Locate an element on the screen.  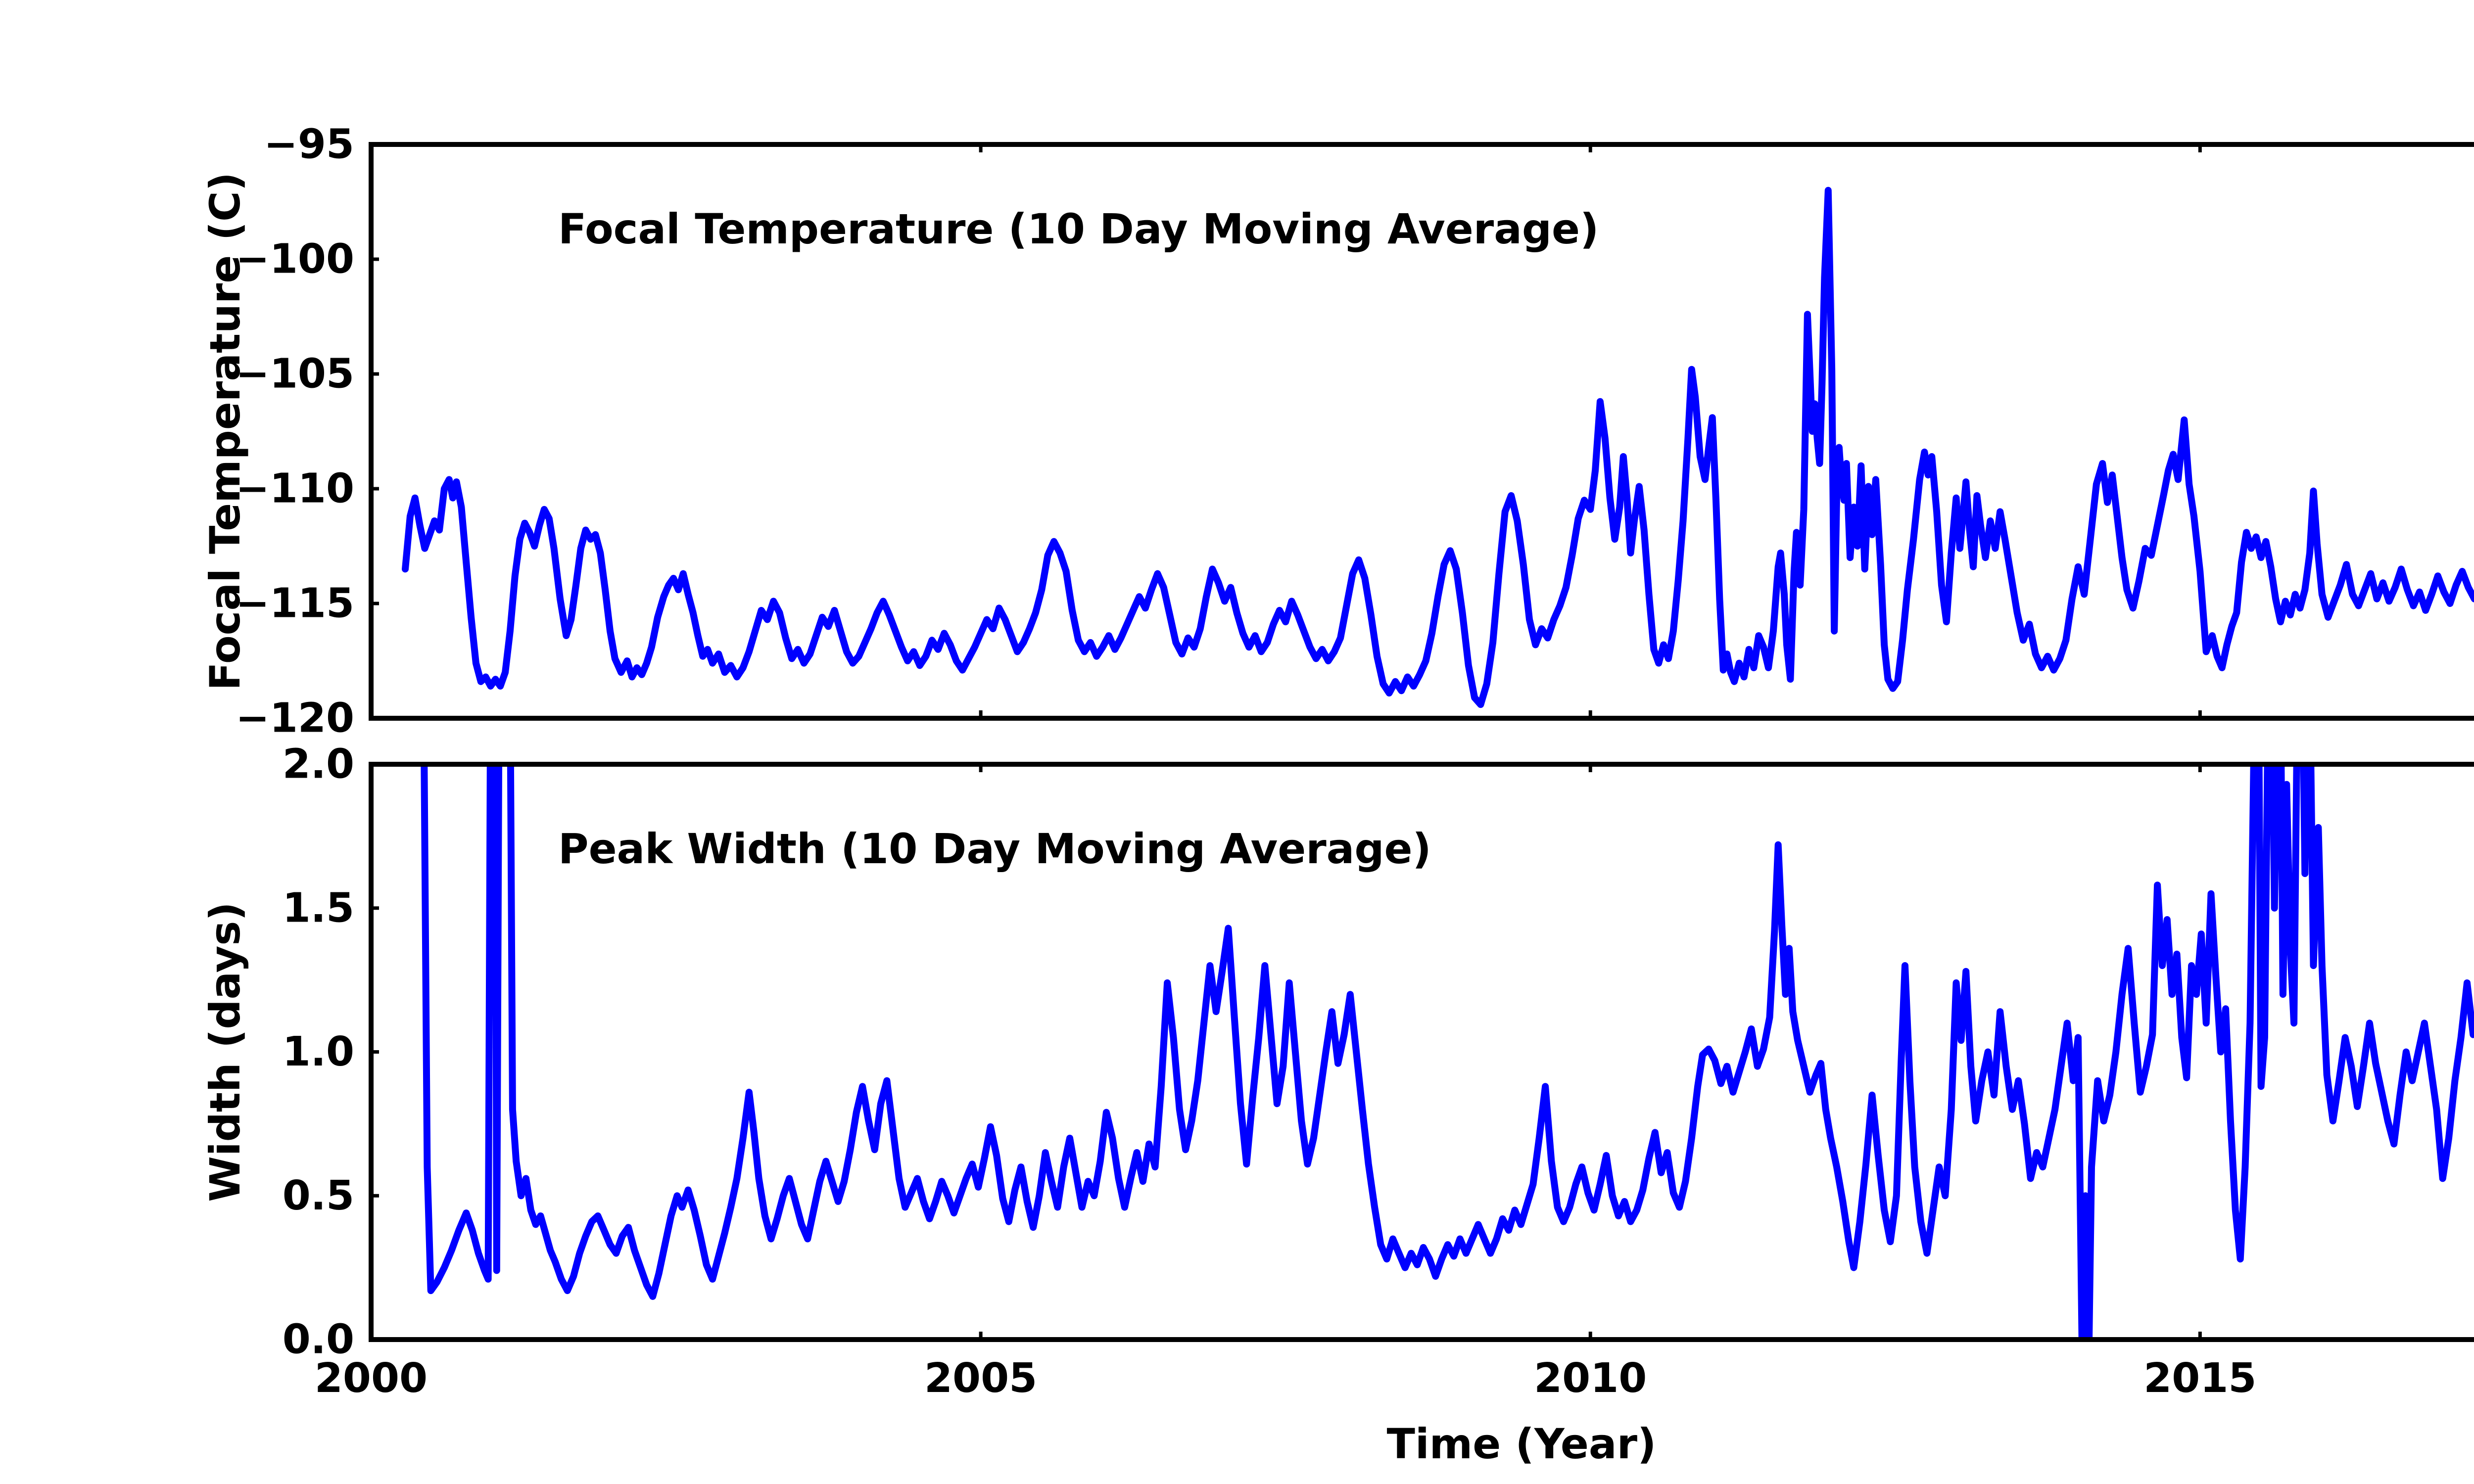
y-tick-label: 0.5 is located at coordinates (319, 1195).